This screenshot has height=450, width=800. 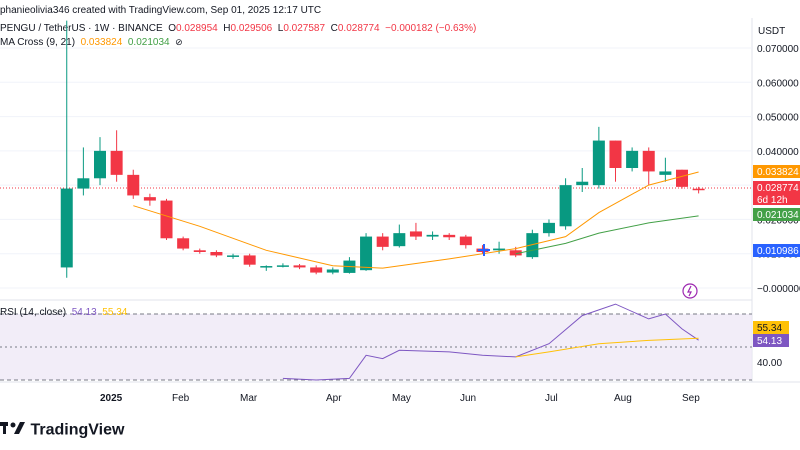 I want to click on rsi-ma-tag, so click(x=771, y=327).